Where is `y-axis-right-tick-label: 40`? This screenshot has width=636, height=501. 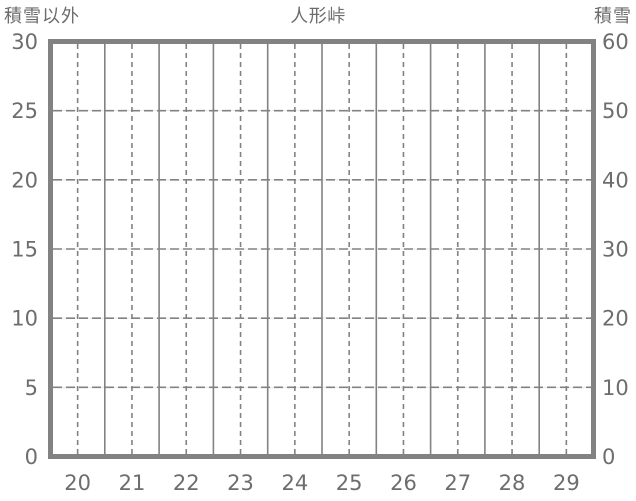 y-axis-right-tick-label: 40 is located at coordinates (615, 180).